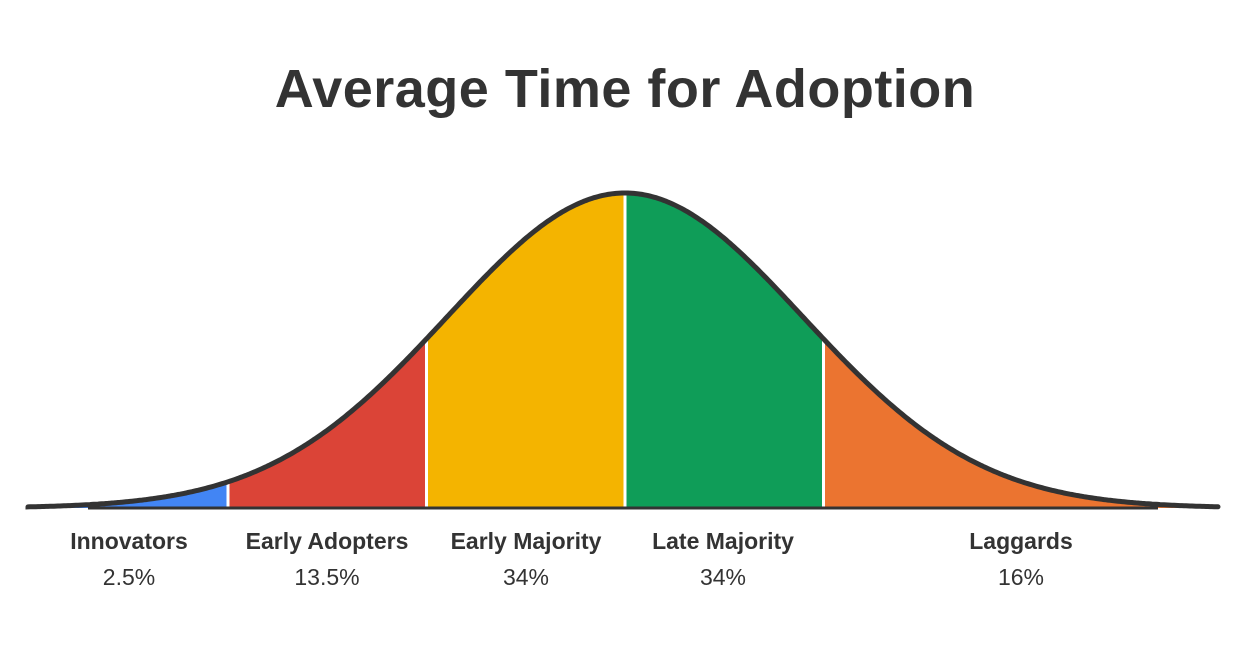 This screenshot has height=652, width=1250. I want to click on category-label: Early Adopters, so click(327, 541).